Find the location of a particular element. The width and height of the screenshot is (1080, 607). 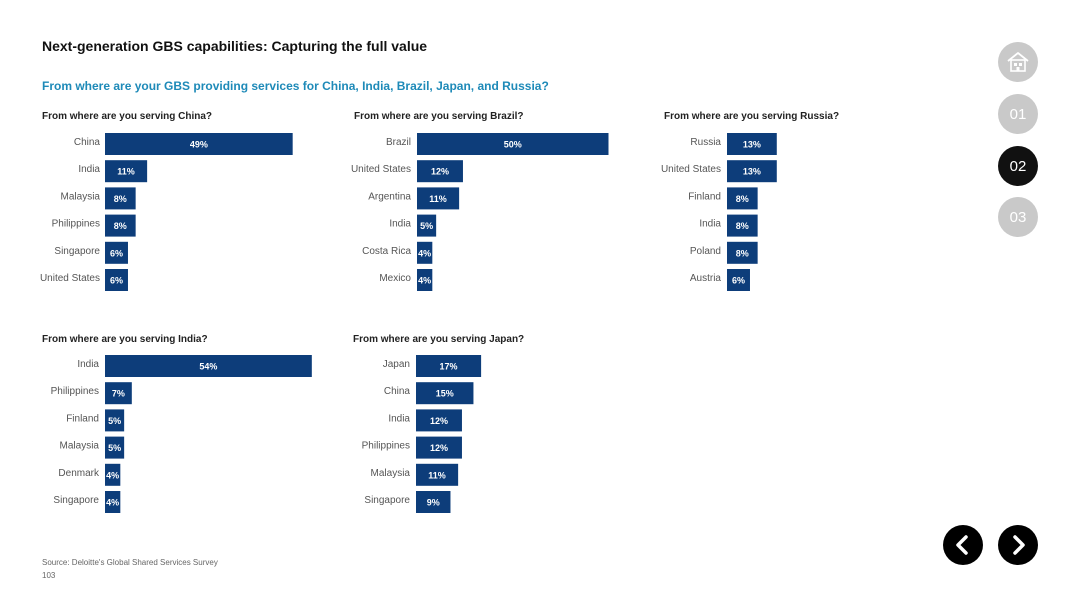

category-label: Denmark is located at coordinates (79, 473).